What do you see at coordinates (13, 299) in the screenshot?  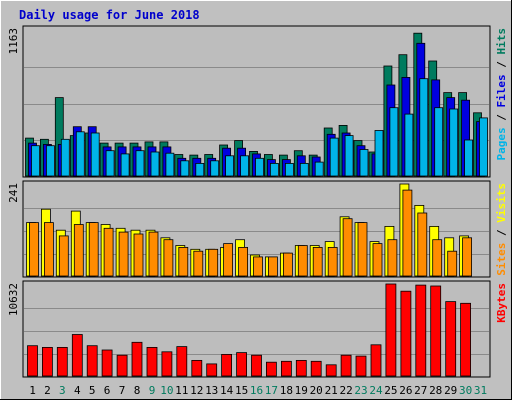 I see `ymax-label-kbytes: 10632` at bounding box center [13, 299].